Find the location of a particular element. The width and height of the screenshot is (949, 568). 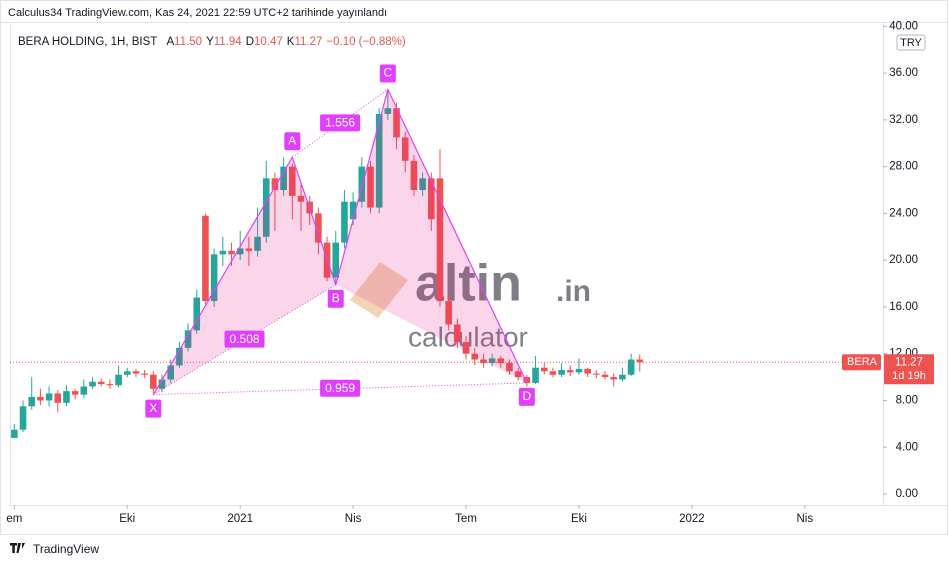

y-tick-label: 24.00 is located at coordinates (903, 213).